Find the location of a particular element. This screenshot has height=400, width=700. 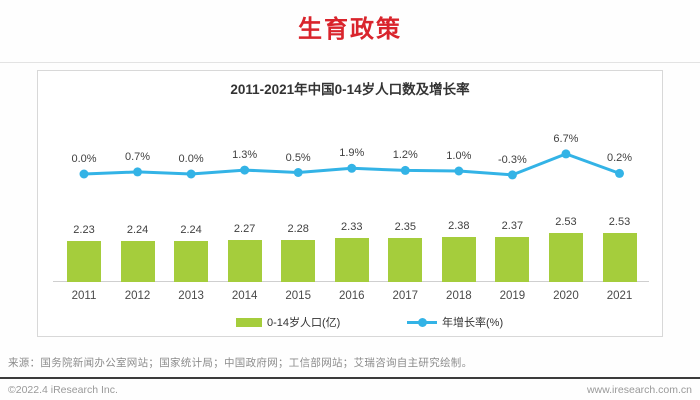

bar-2011 is located at coordinates (84, 261).